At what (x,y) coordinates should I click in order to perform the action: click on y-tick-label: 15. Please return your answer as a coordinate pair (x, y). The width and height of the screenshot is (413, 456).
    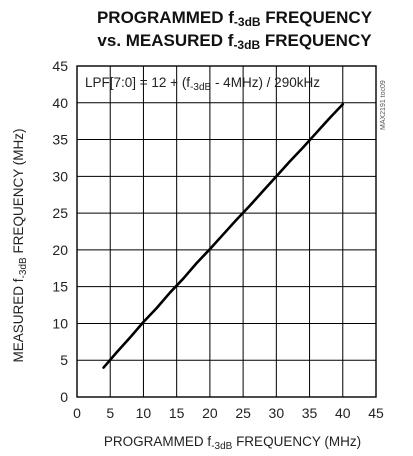
    Looking at the image, I should click on (60, 287).